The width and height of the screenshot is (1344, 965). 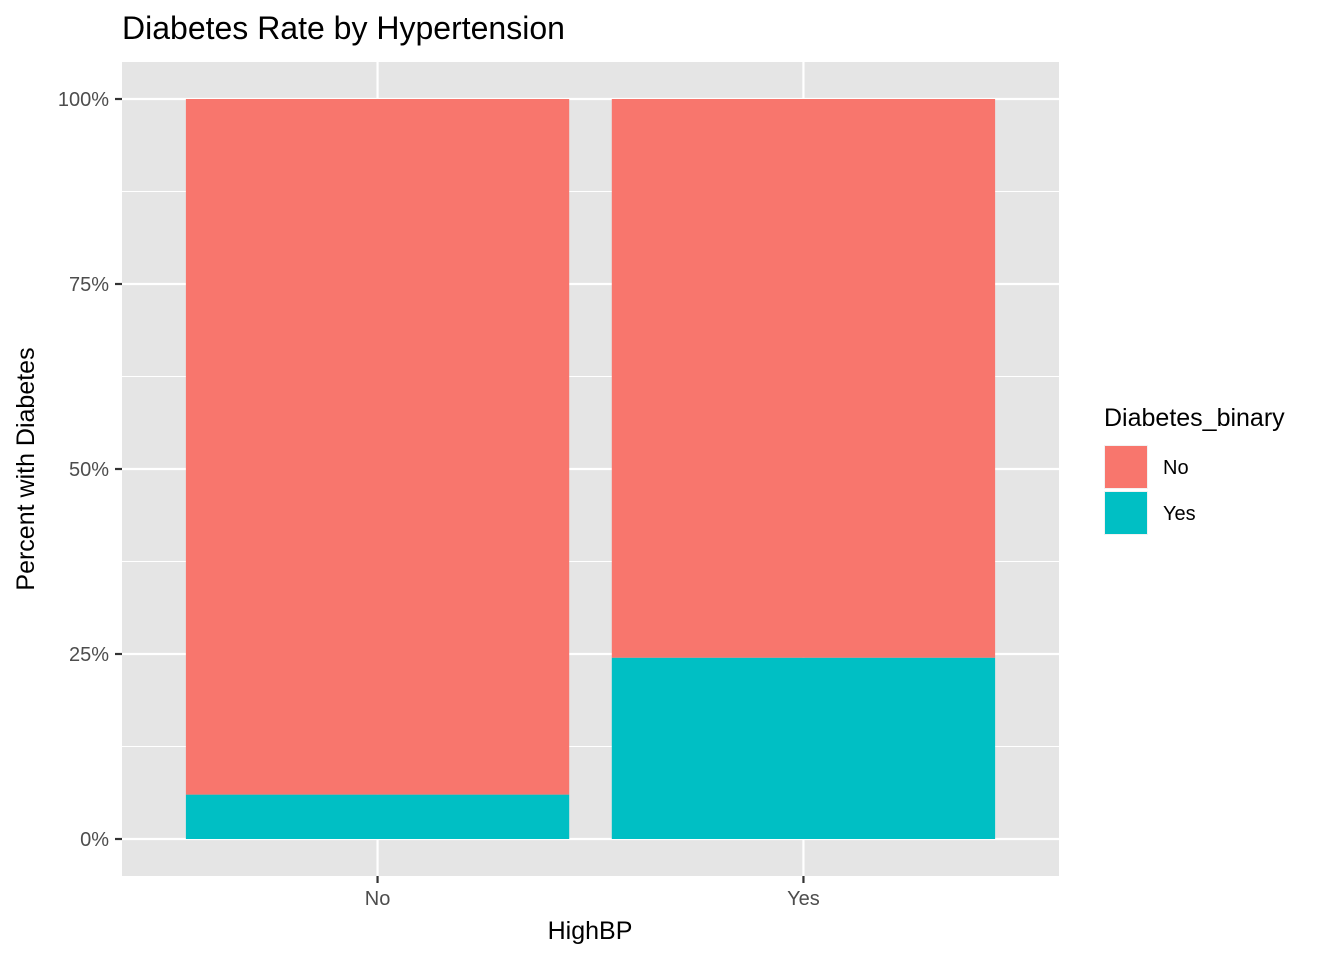 I want to click on bar-no-yes, so click(x=377, y=816).